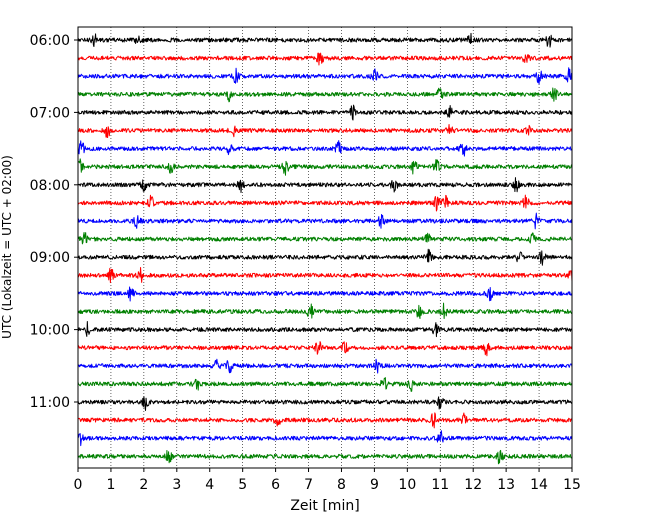  Describe the element at coordinates (308, 485) in the screenshot. I see `x-tick-label: 7` at that location.